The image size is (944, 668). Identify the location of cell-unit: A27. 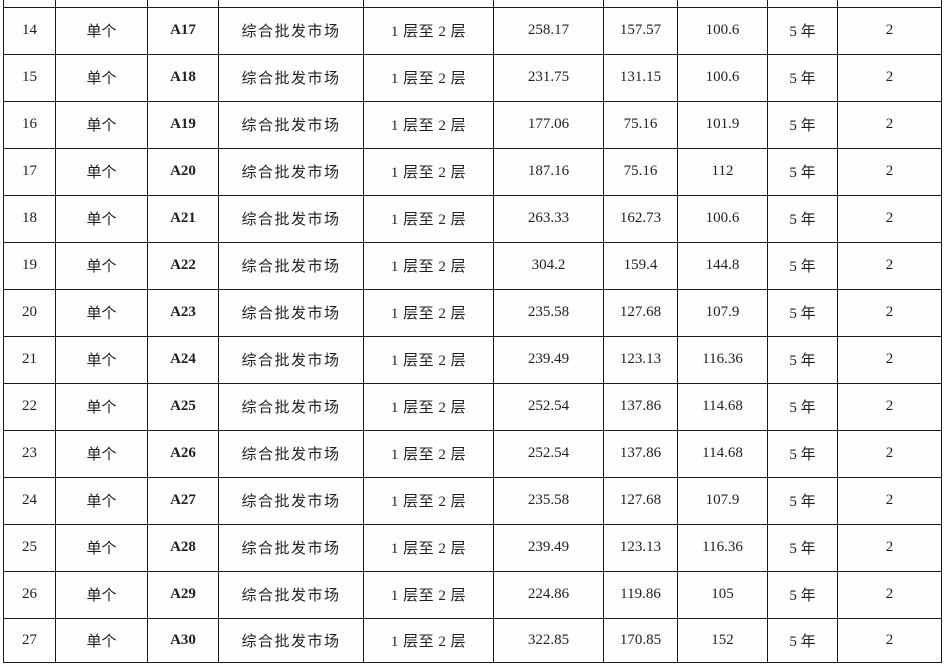
(183, 500).